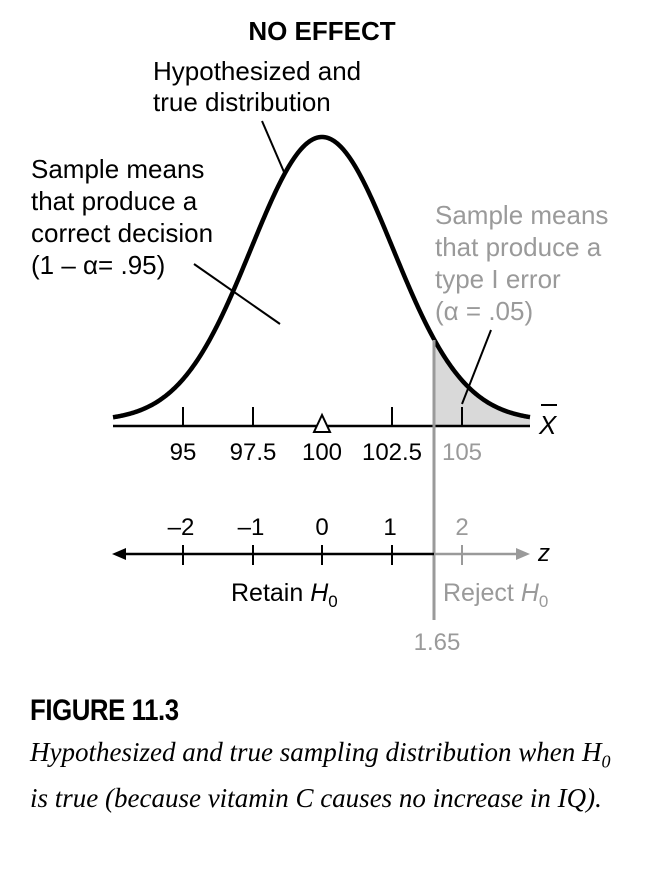 The height and width of the screenshot is (873, 645). I want to click on distribution-label-line2: true distribution, so click(242, 102).